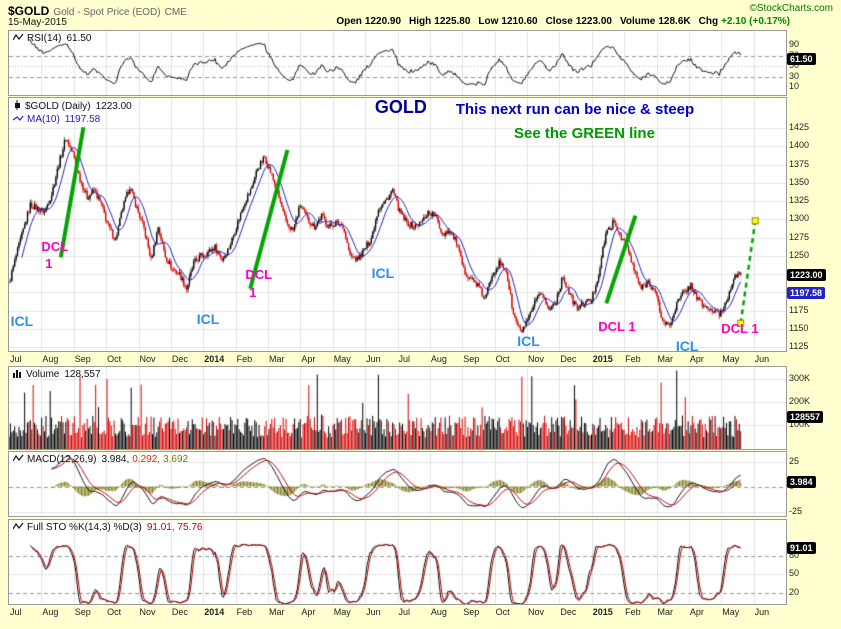 The width and height of the screenshot is (841, 629). Describe the element at coordinates (799, 254) in the screenshot. I see `axis-label: 1250` at that location.